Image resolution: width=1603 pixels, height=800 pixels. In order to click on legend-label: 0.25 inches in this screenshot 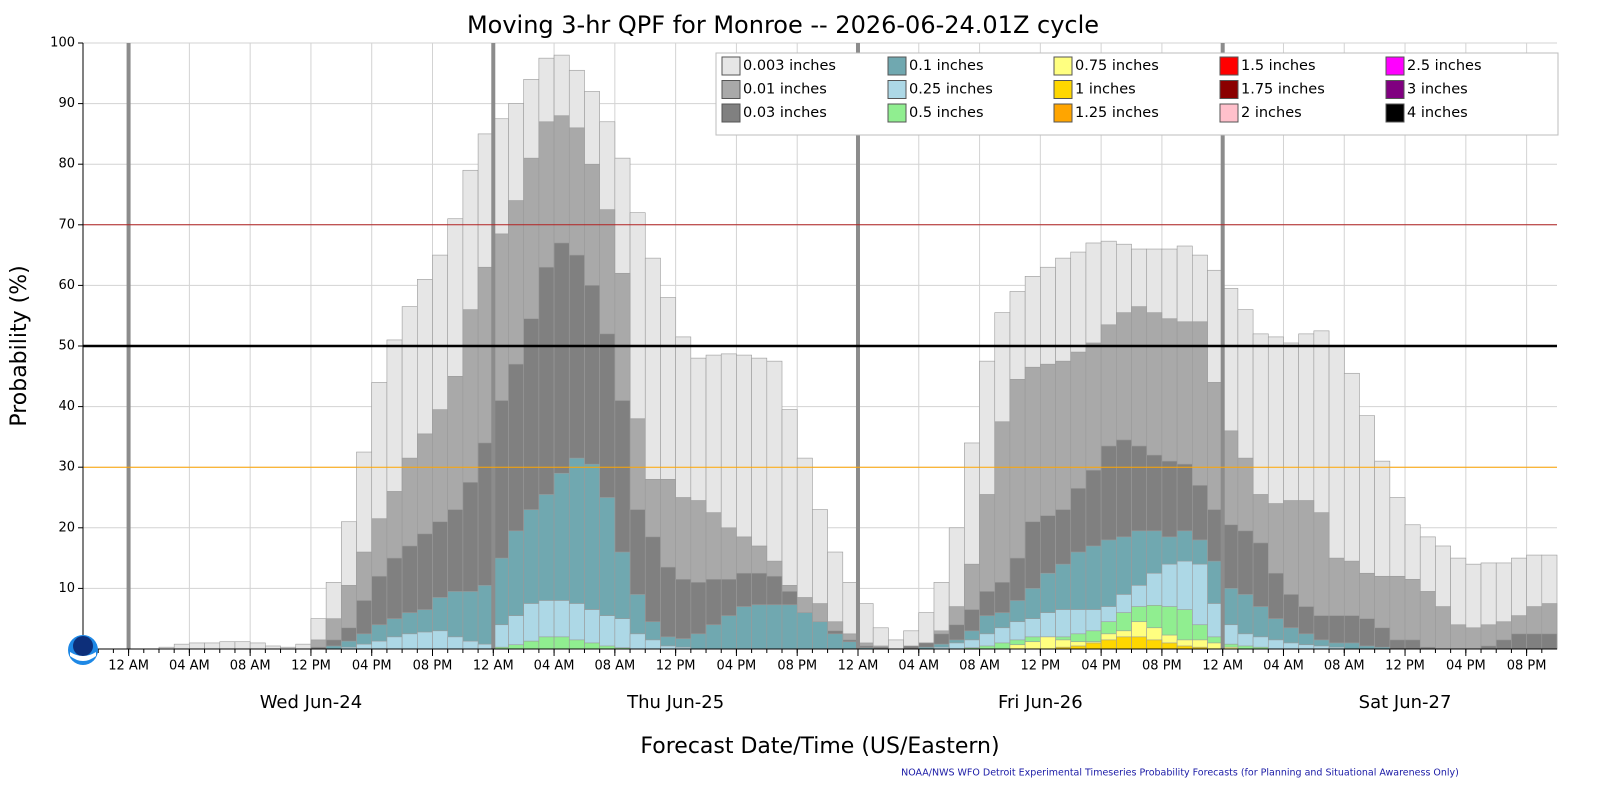, I will do `click(951, 90)`.